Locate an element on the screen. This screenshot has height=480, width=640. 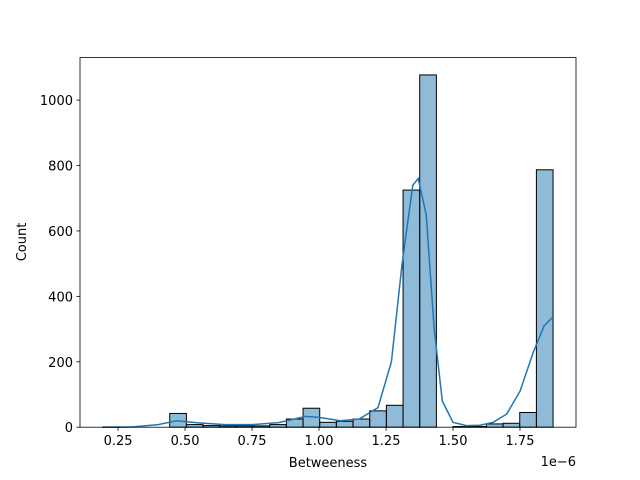
x-tick-label: 0.25 is located at coordinates (118, 441).